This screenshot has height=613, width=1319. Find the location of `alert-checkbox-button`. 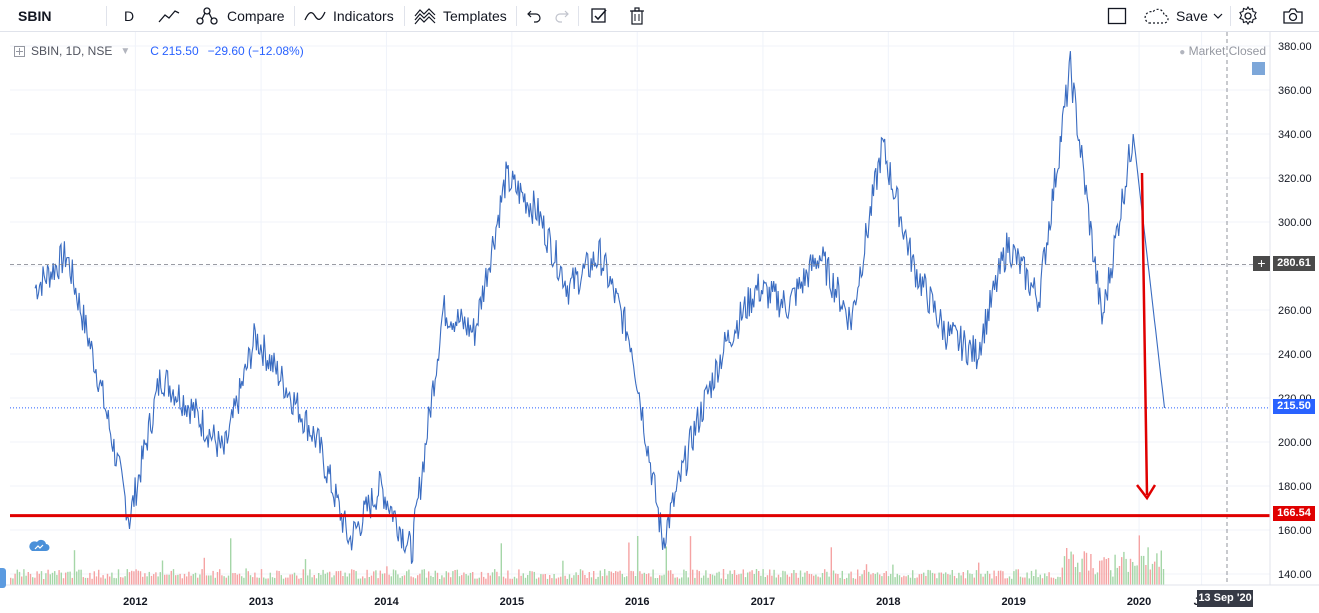

alert-checkbox-button is located at coordinates (599, 15).